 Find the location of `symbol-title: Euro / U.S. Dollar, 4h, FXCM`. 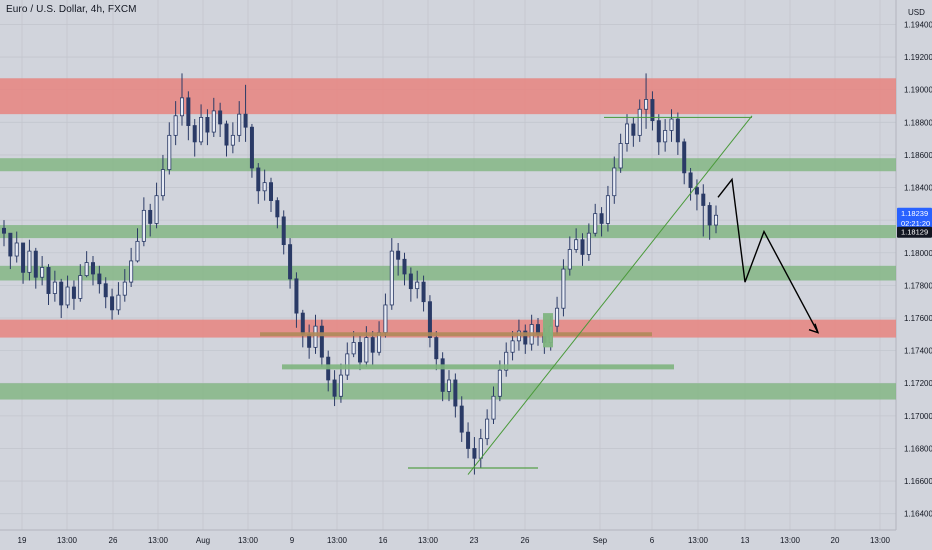

symbol-title: Euro / U.S. Dollar, 4h, FXCM is located at coordinates (71, 9).